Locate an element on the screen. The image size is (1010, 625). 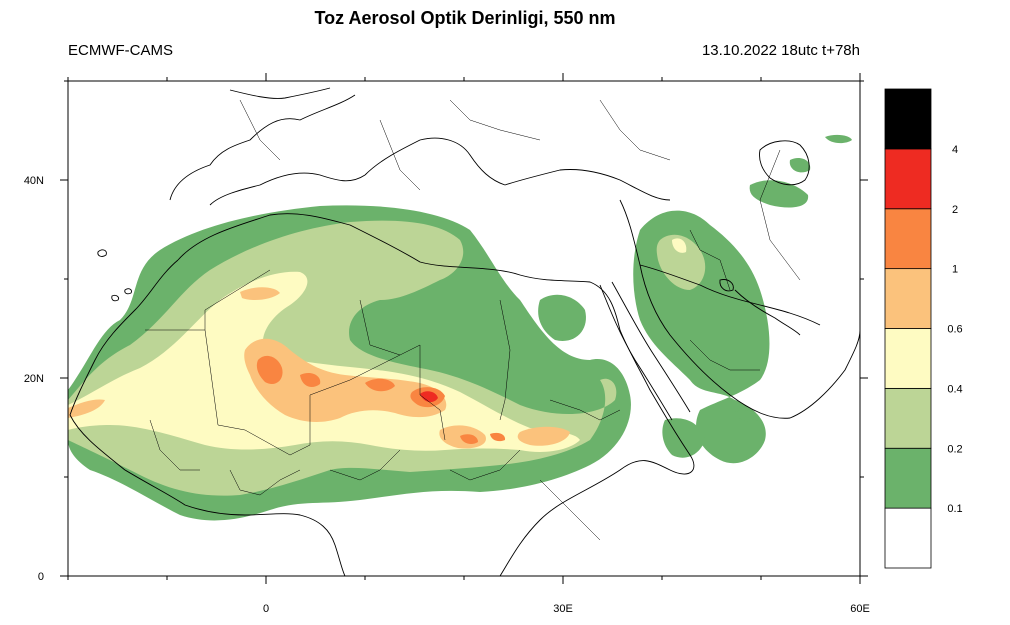
y-tick-label: 20N is located at coordinates (34, 379).